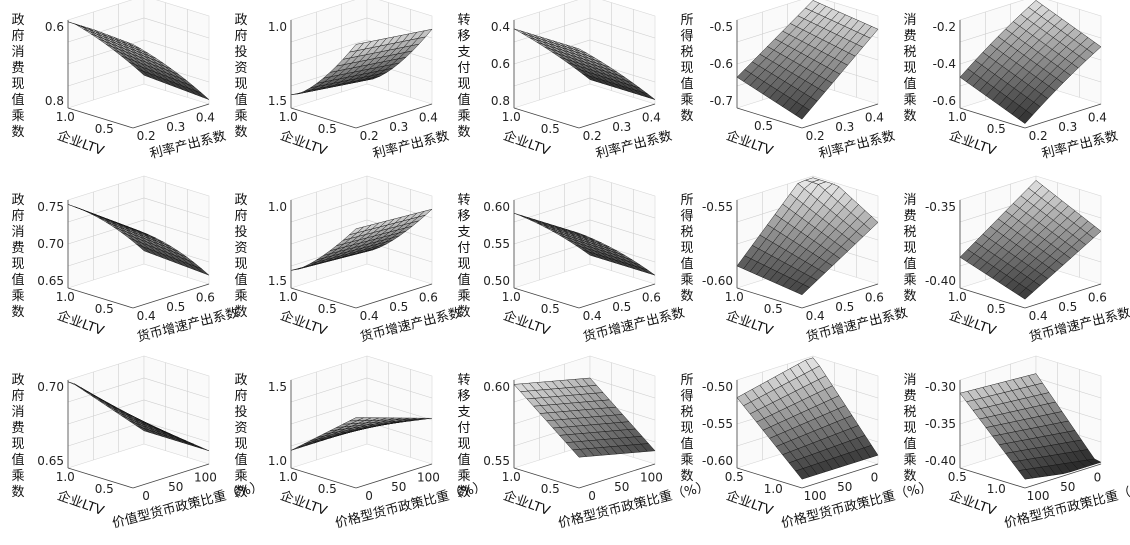 The width and height of the screenshot is (1130, 545). I want to click on z-tick-label: 0.8, so click(500, 101).